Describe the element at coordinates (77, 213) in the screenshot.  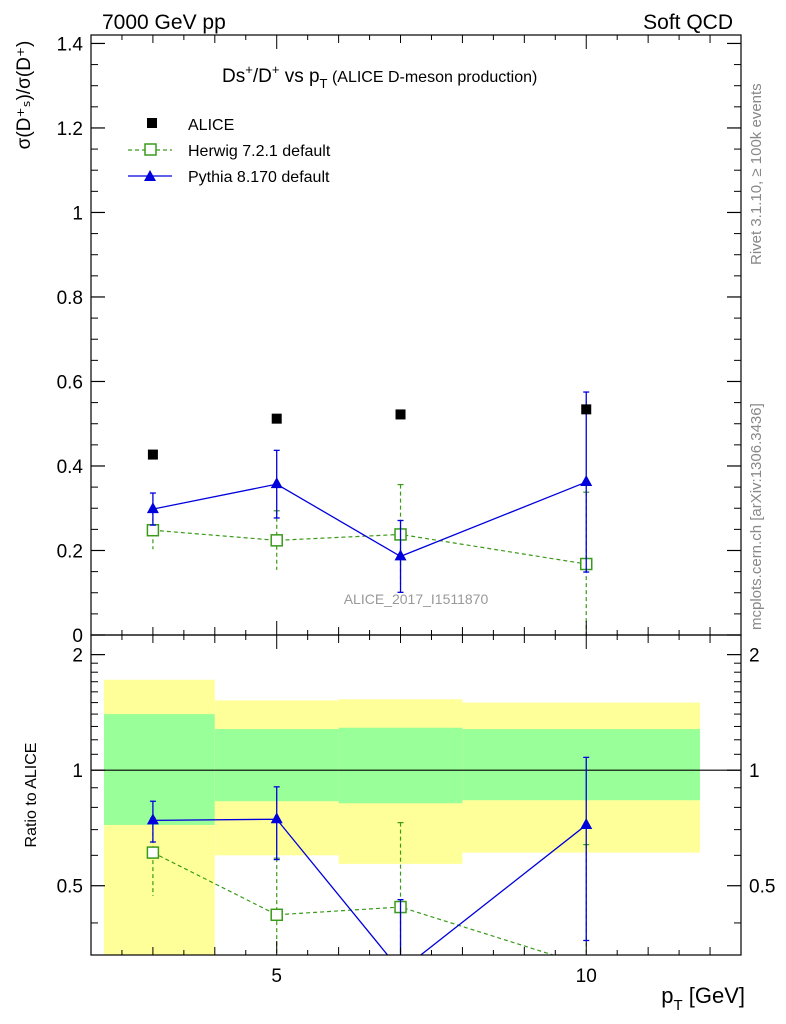
I see `y-tick-label: 1` at that location.